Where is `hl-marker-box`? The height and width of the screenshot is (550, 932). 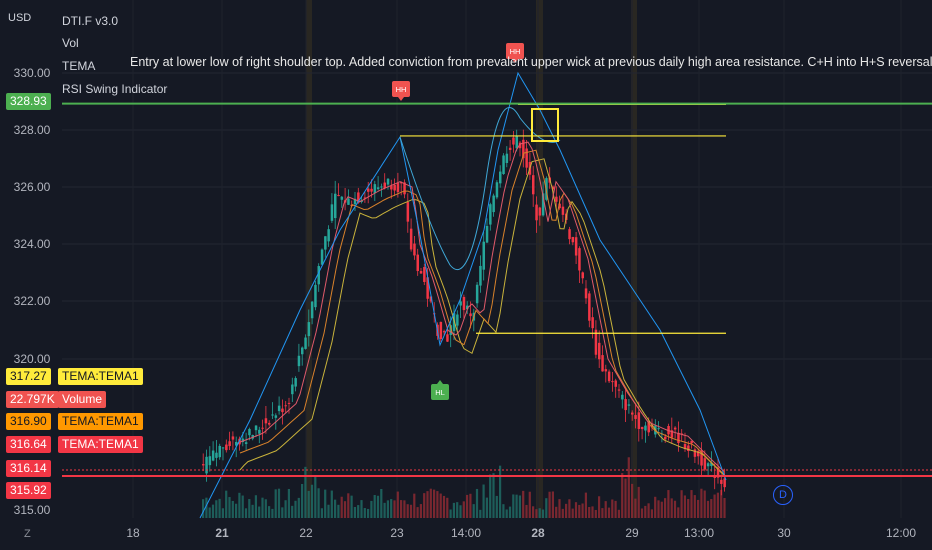
hl-marker-box is located at coordinates (440, 392).